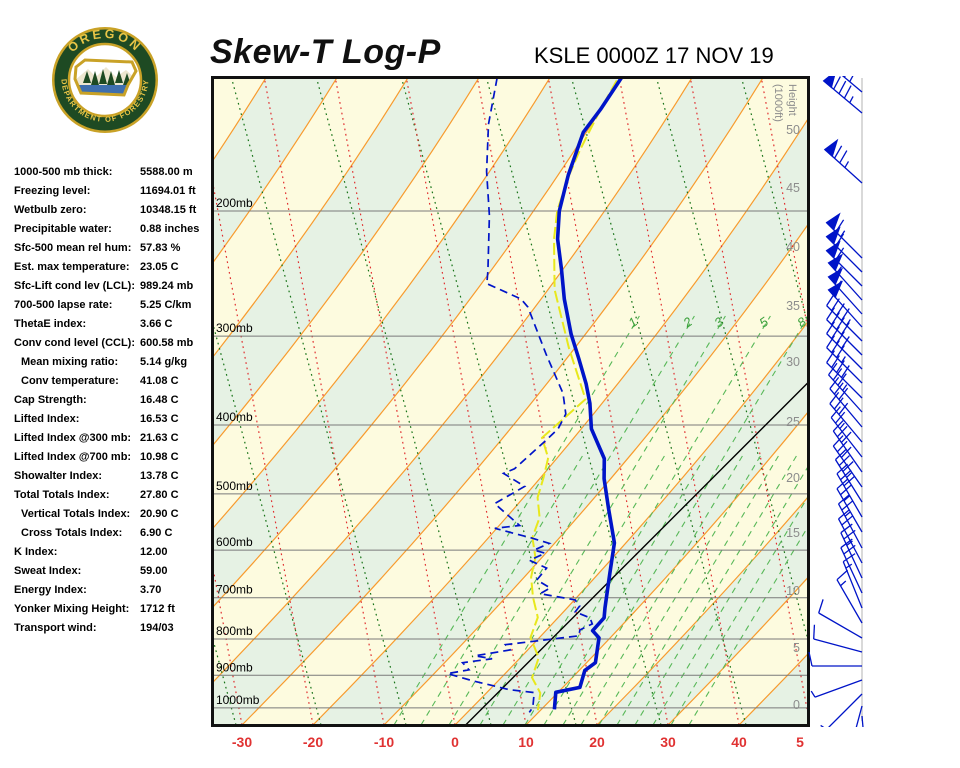 The height and width of the screenshot is (768, 960). Describe the element at coordinates (154, 552) in the screenshot. I see `stat-value: 12.00` at that location.